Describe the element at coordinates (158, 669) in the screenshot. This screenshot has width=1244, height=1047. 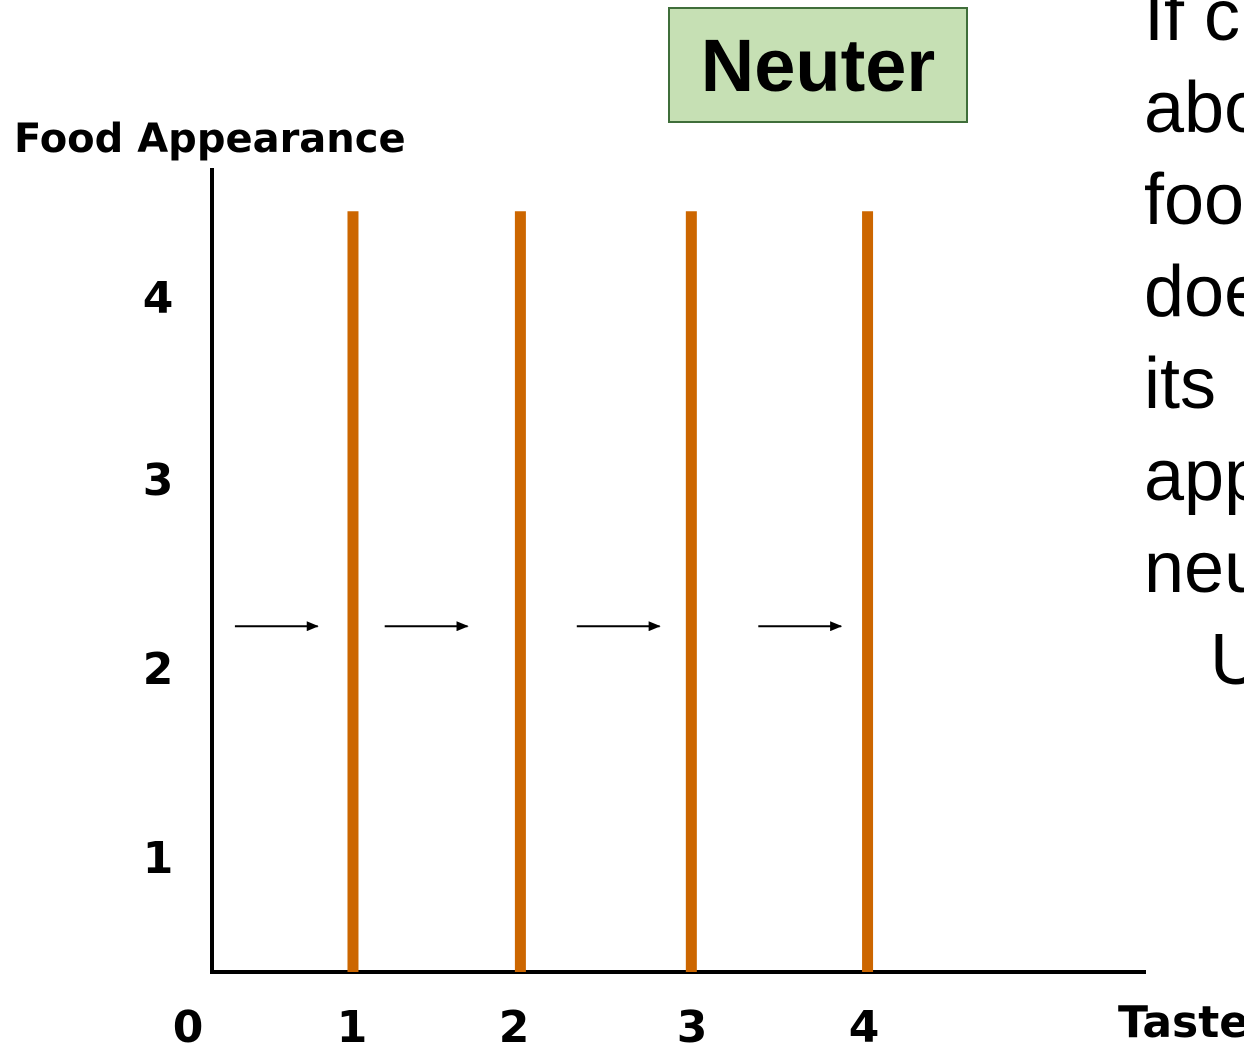
I see `y-tick-label: 2` at that location.